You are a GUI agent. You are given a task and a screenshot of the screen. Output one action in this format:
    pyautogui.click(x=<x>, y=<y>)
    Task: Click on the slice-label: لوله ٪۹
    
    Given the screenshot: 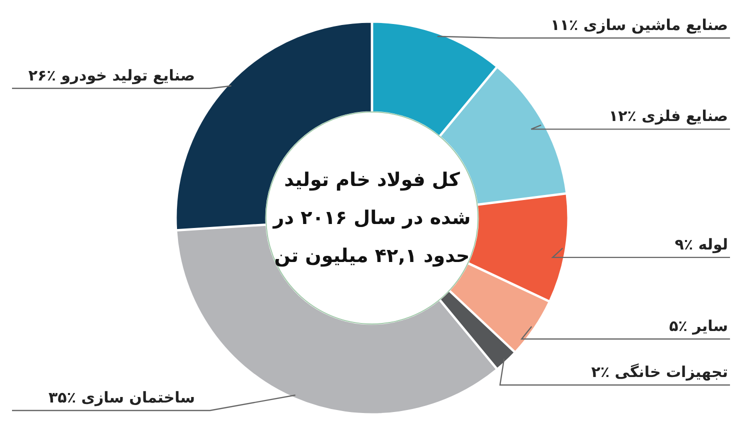 What is the action you would take?
    pyautogui.click(x=701, y=244)
    